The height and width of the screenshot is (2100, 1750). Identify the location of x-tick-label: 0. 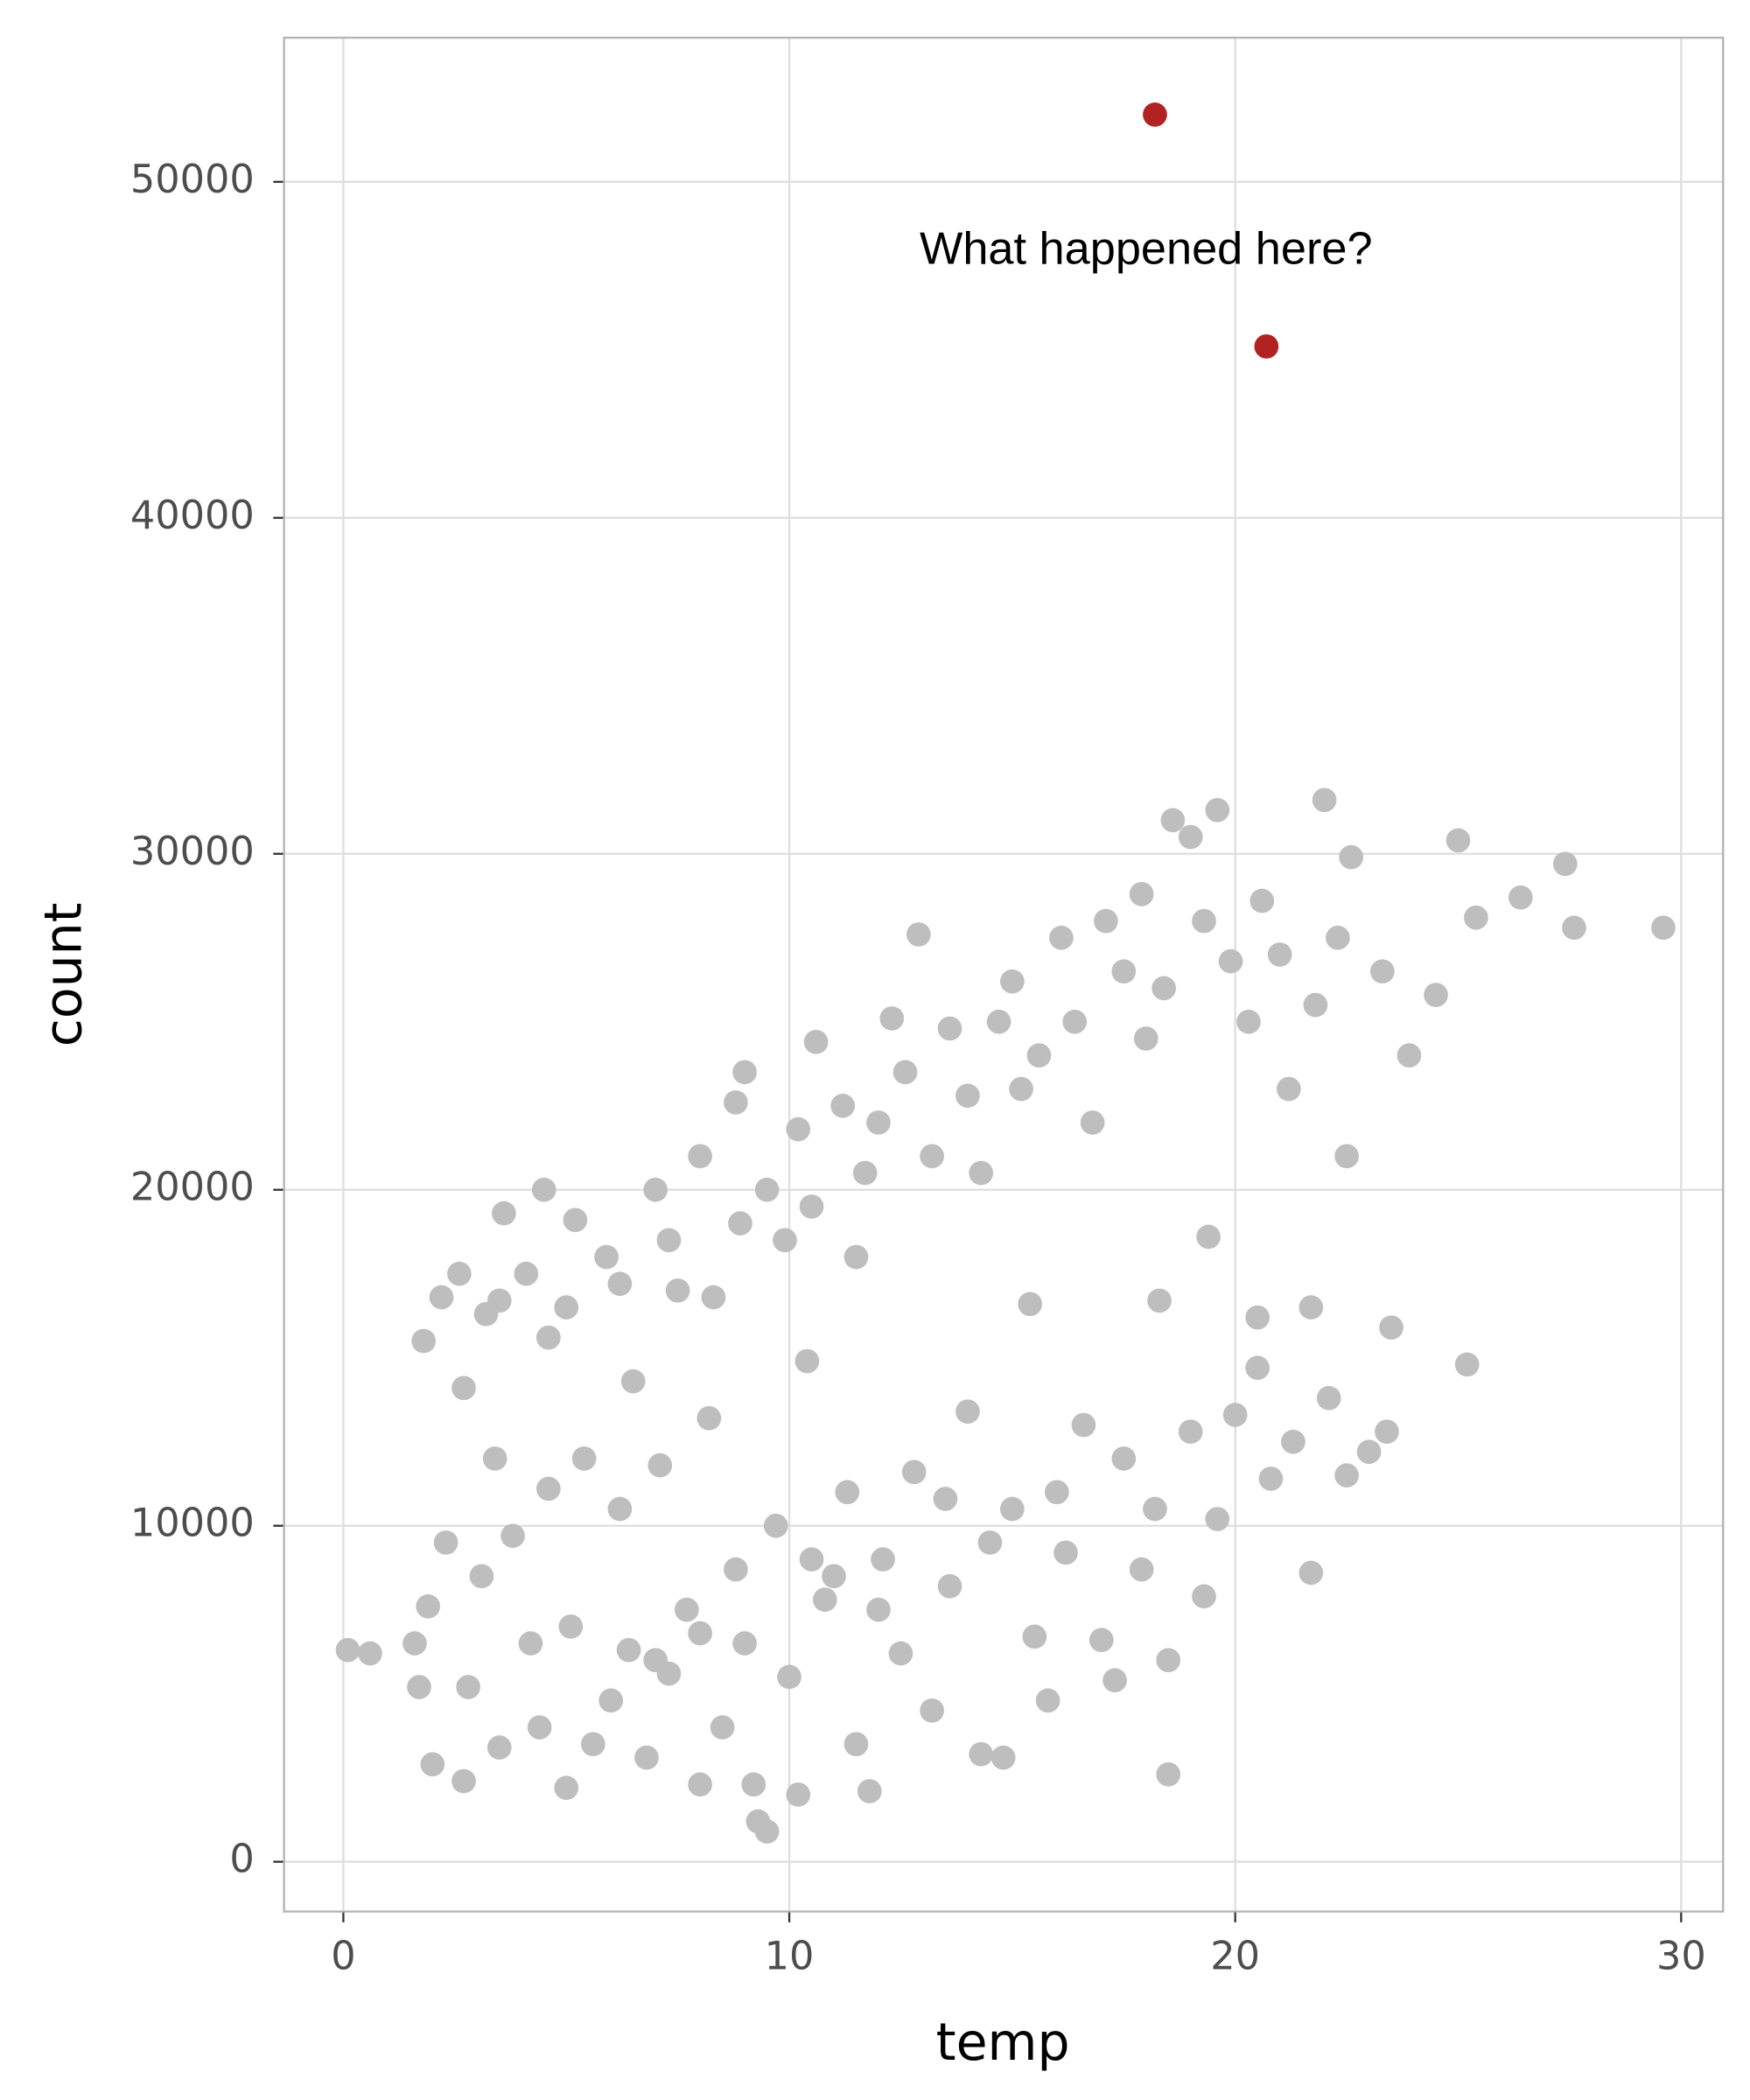
(343, 1955).